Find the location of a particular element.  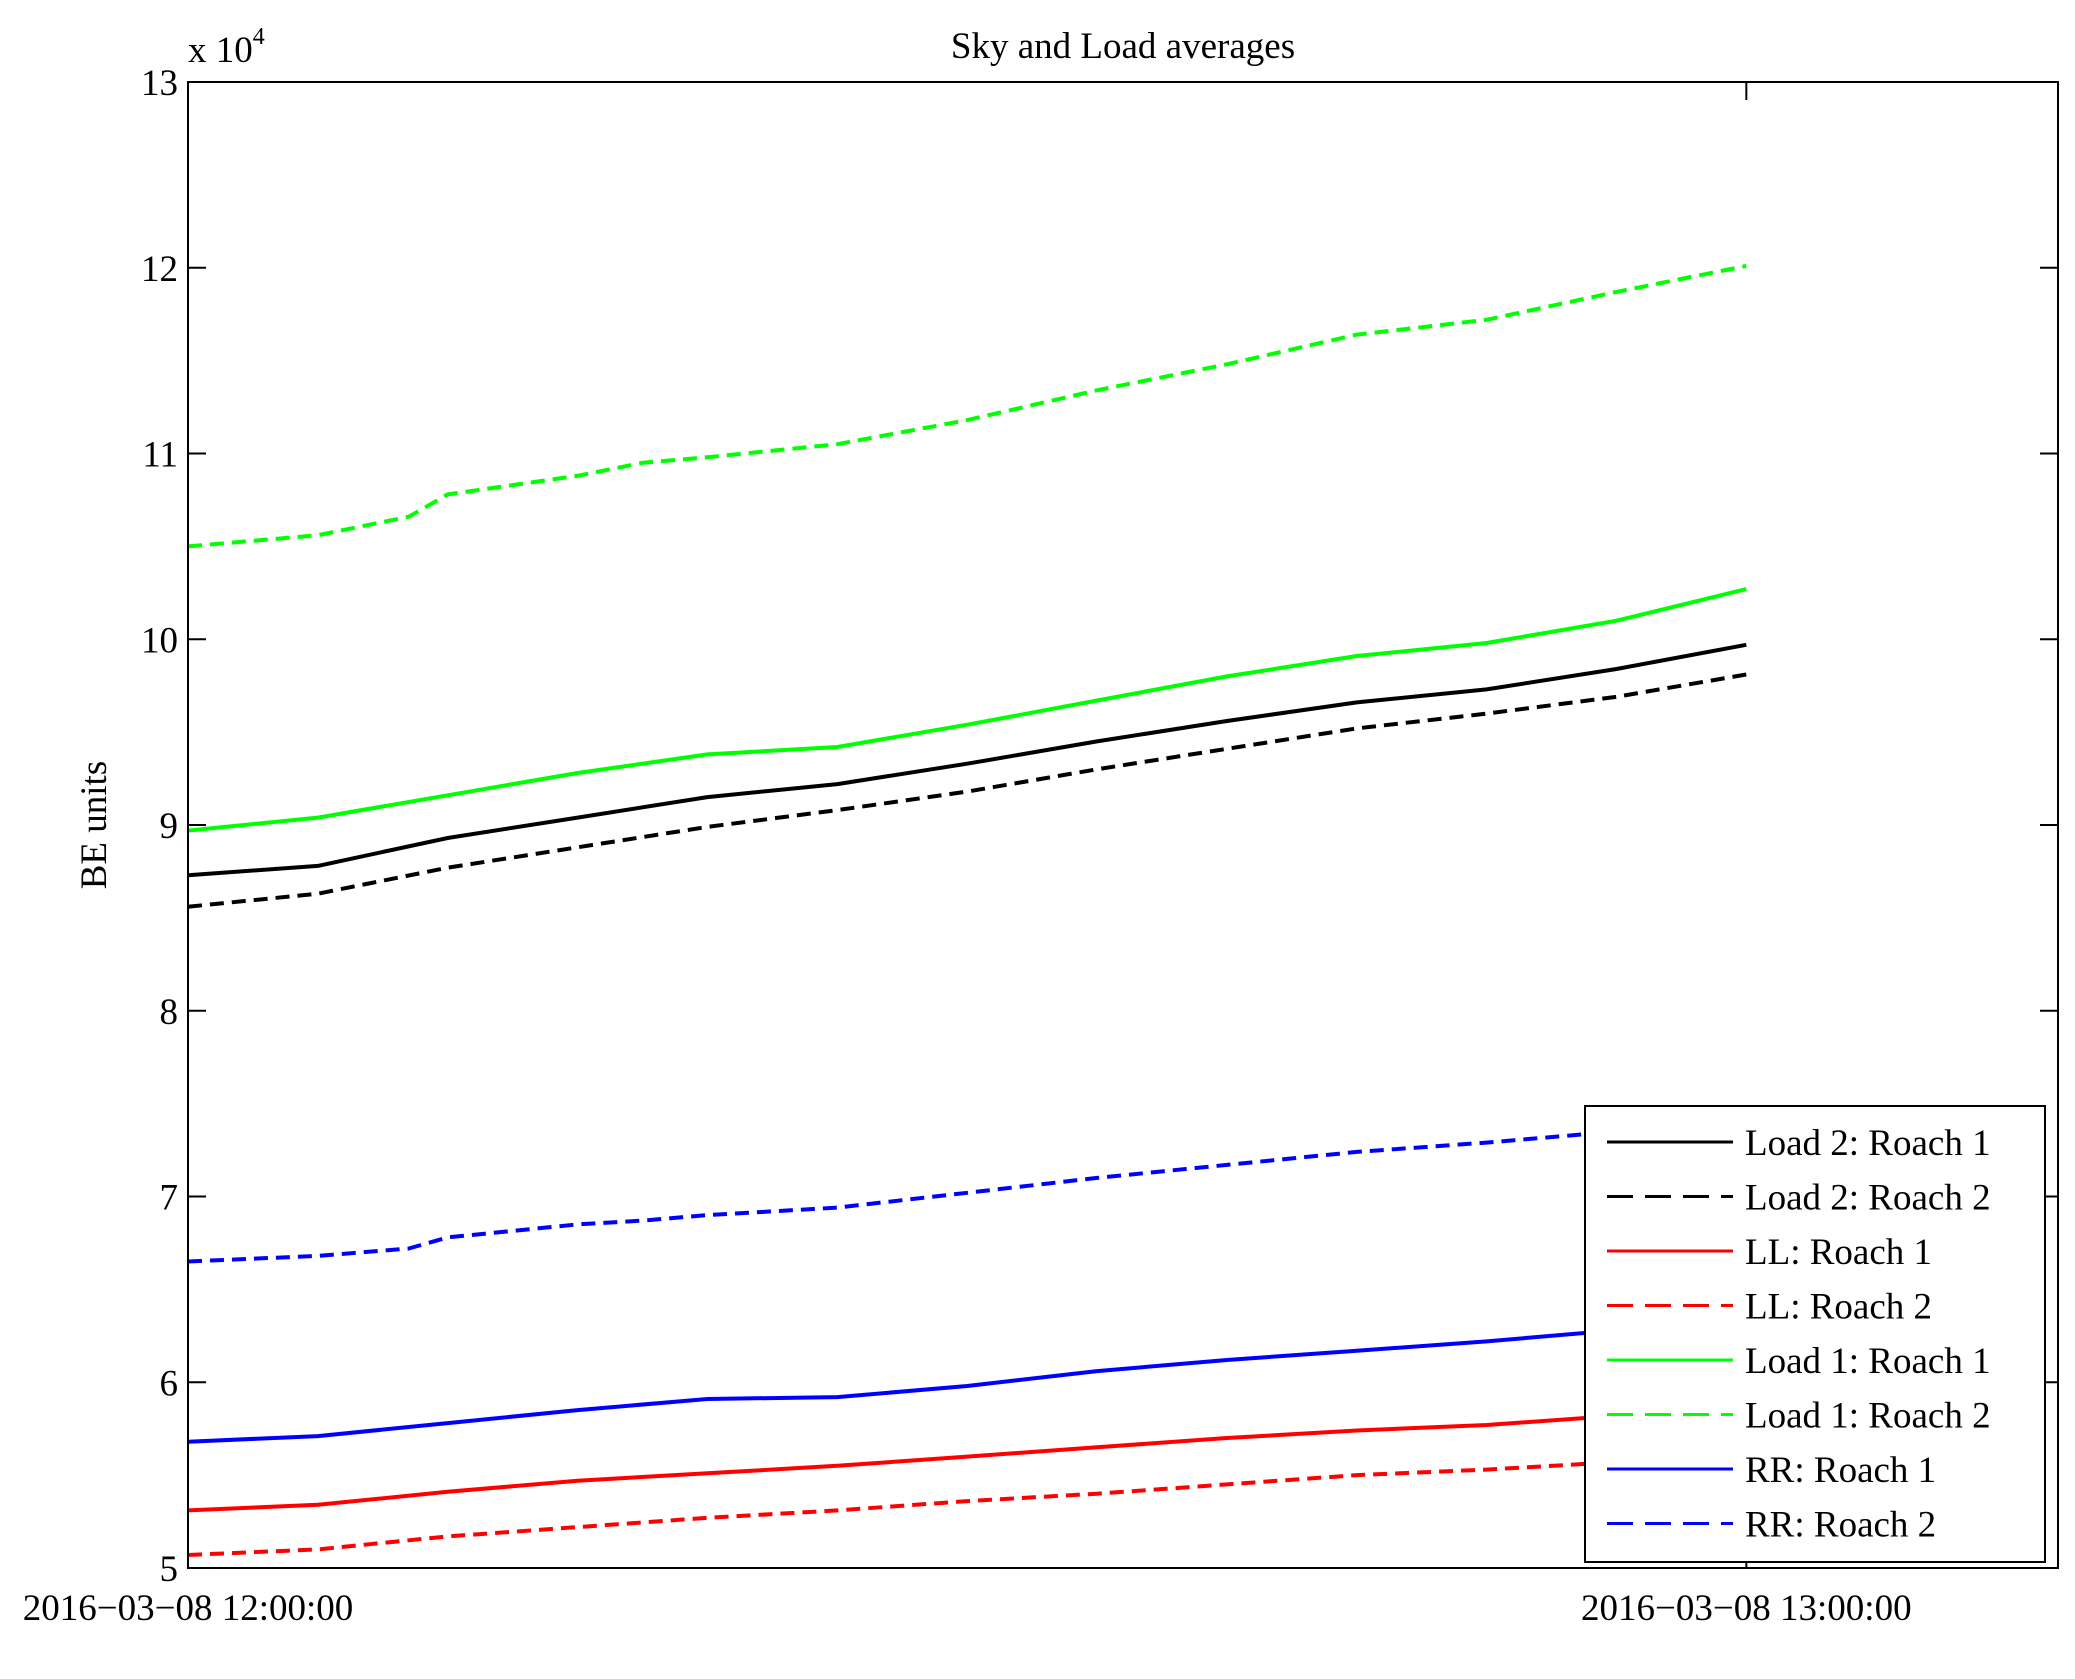

legend-label: LL: Roach 1 is located at coordinates (1838, 1252).